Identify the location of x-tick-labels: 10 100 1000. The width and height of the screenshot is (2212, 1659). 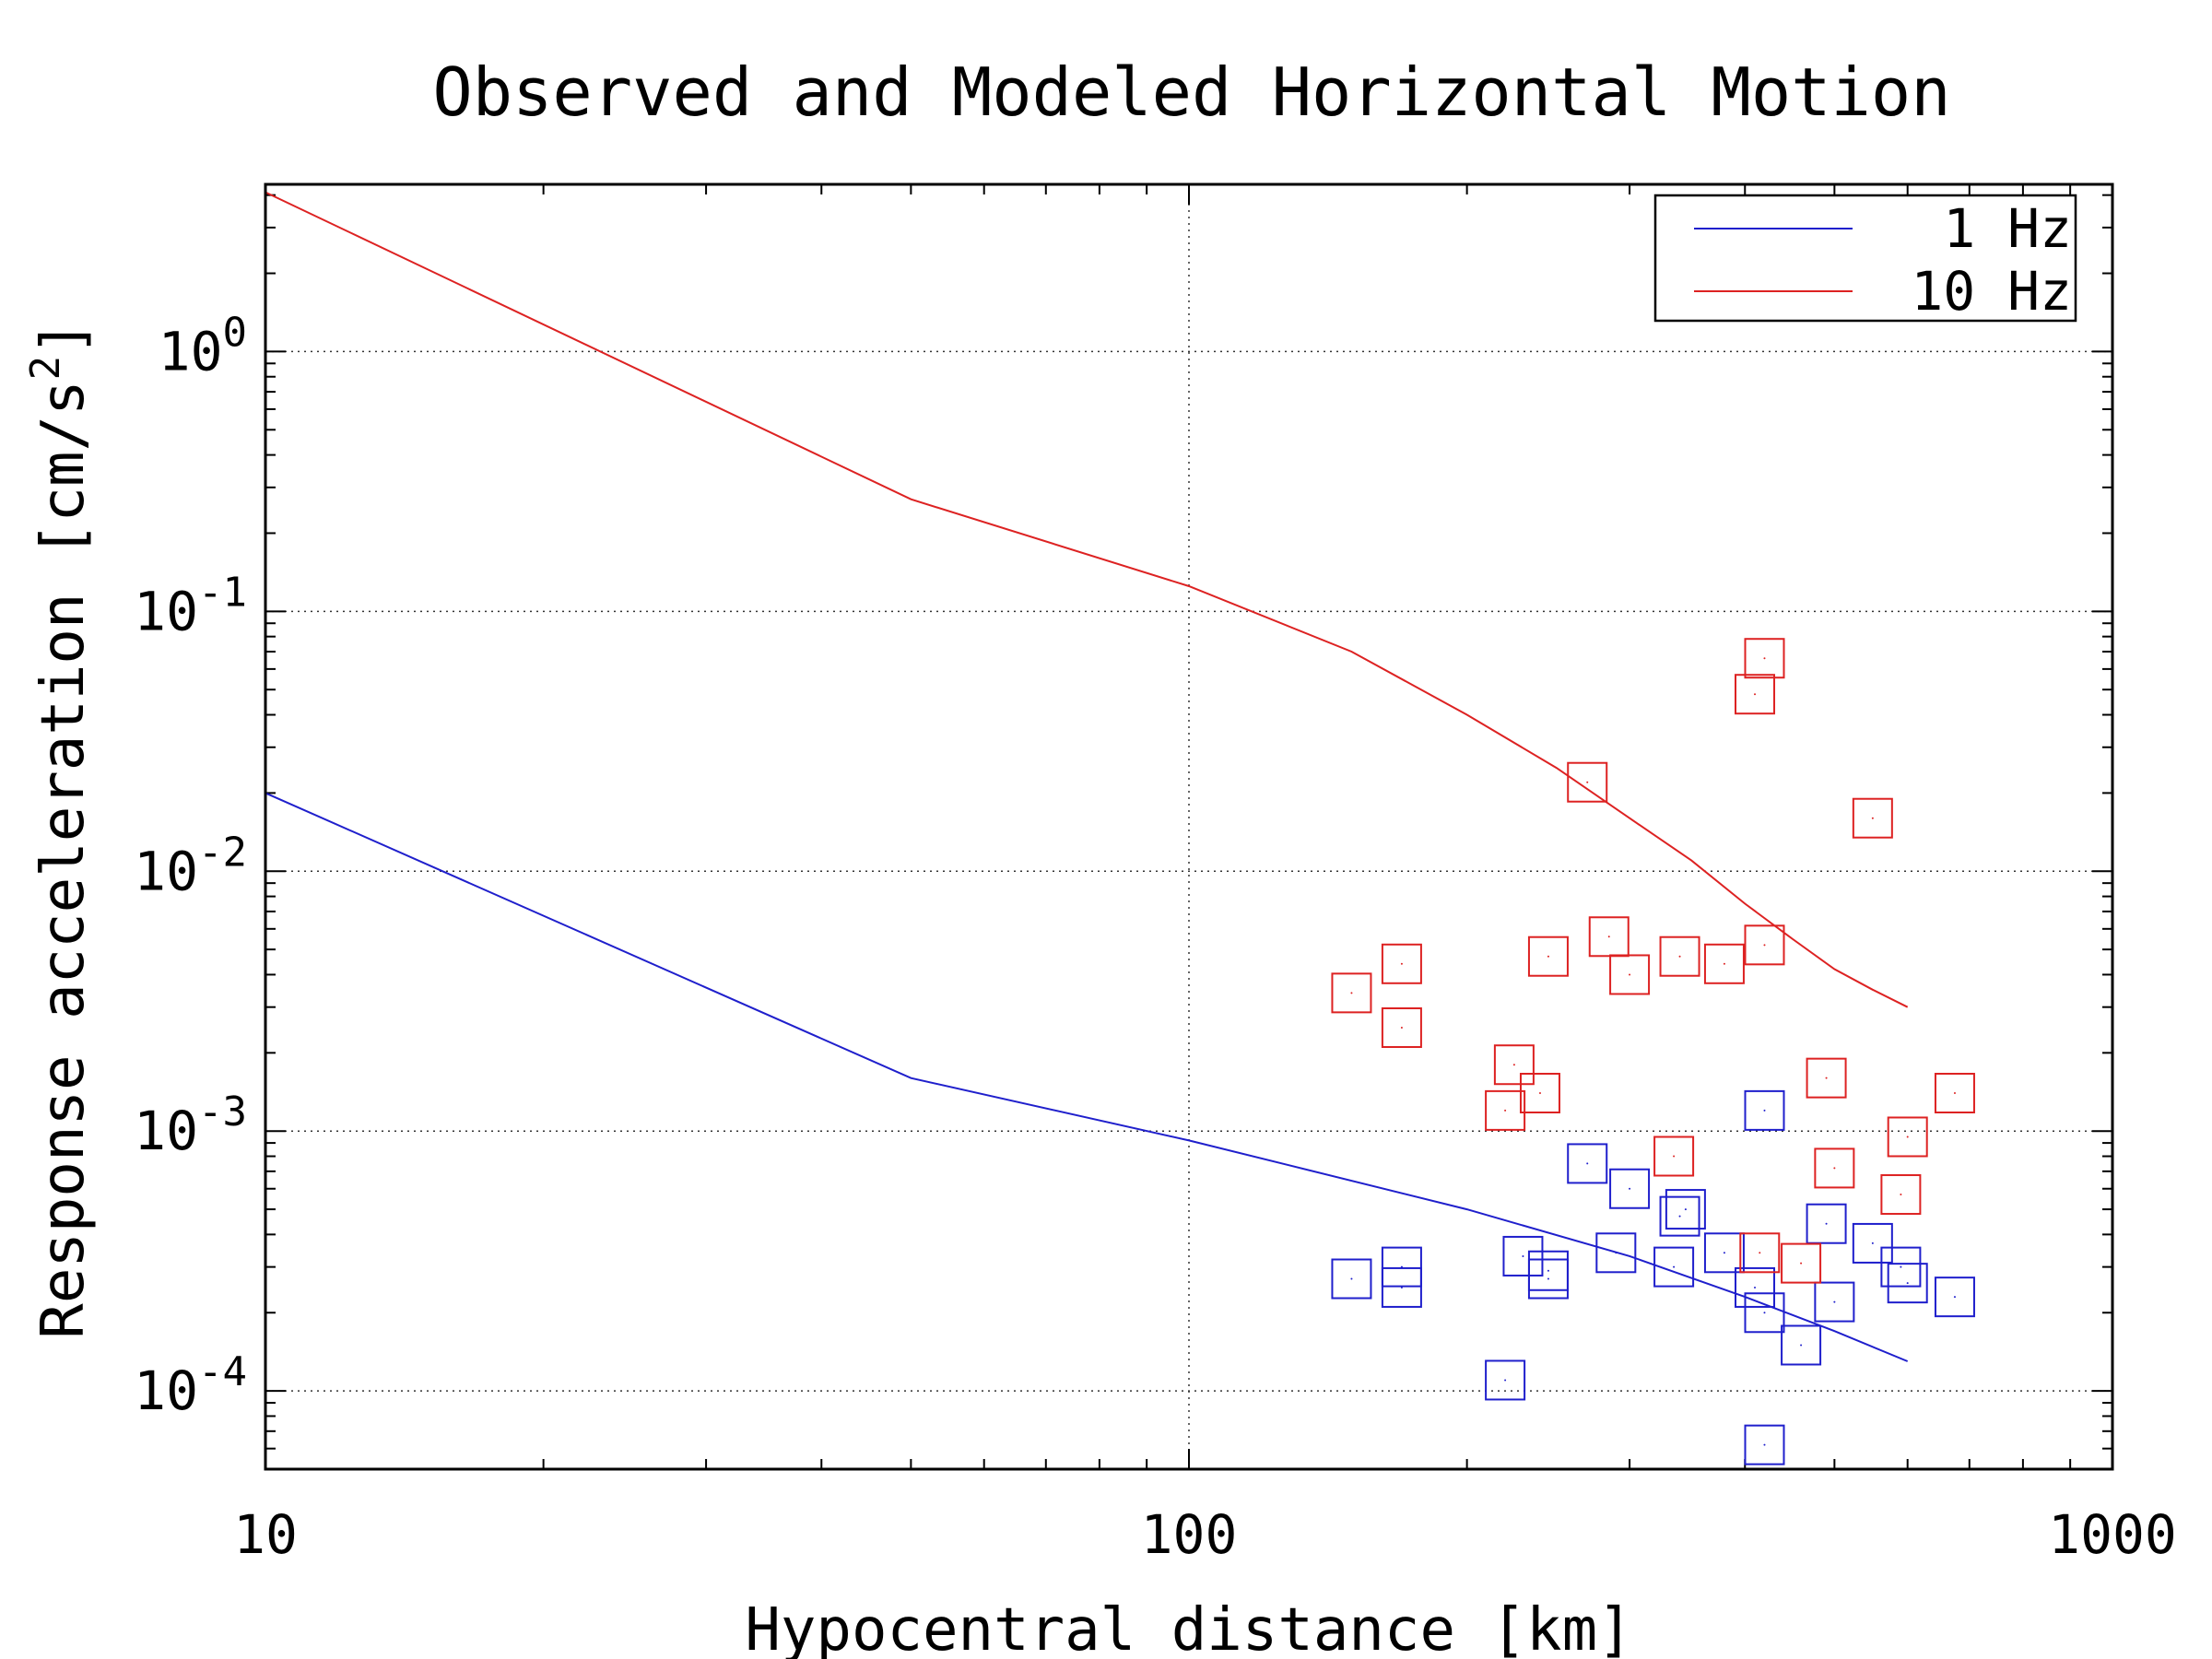
(1205, 1534).